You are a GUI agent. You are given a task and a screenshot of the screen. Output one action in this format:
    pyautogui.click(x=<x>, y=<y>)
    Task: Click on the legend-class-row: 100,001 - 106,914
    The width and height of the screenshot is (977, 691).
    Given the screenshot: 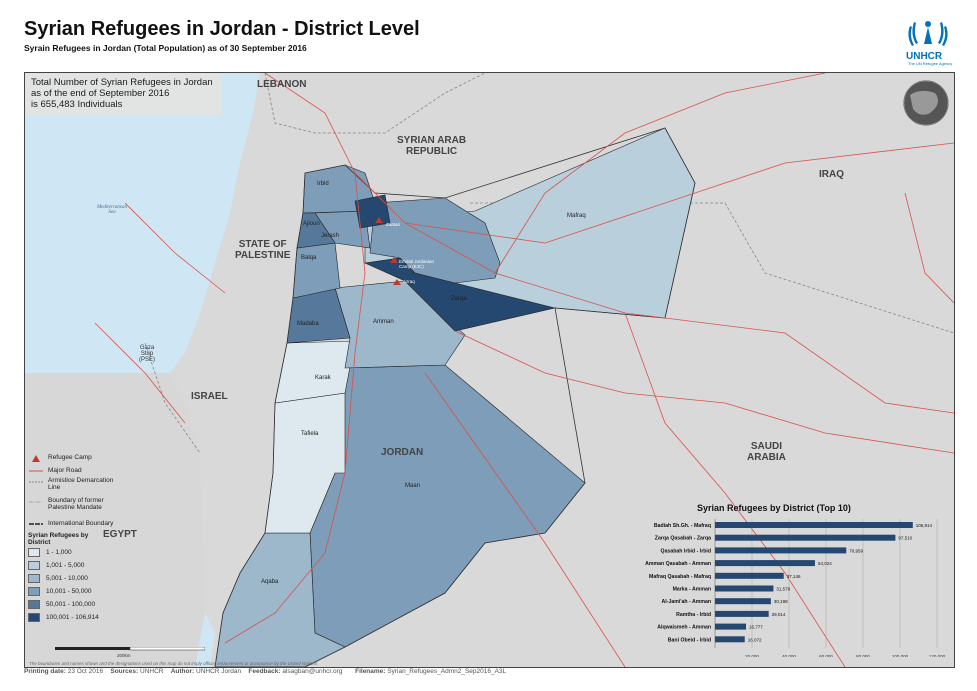 What is the action you would take?
    pyautogui.click(x=113, y=617)
    